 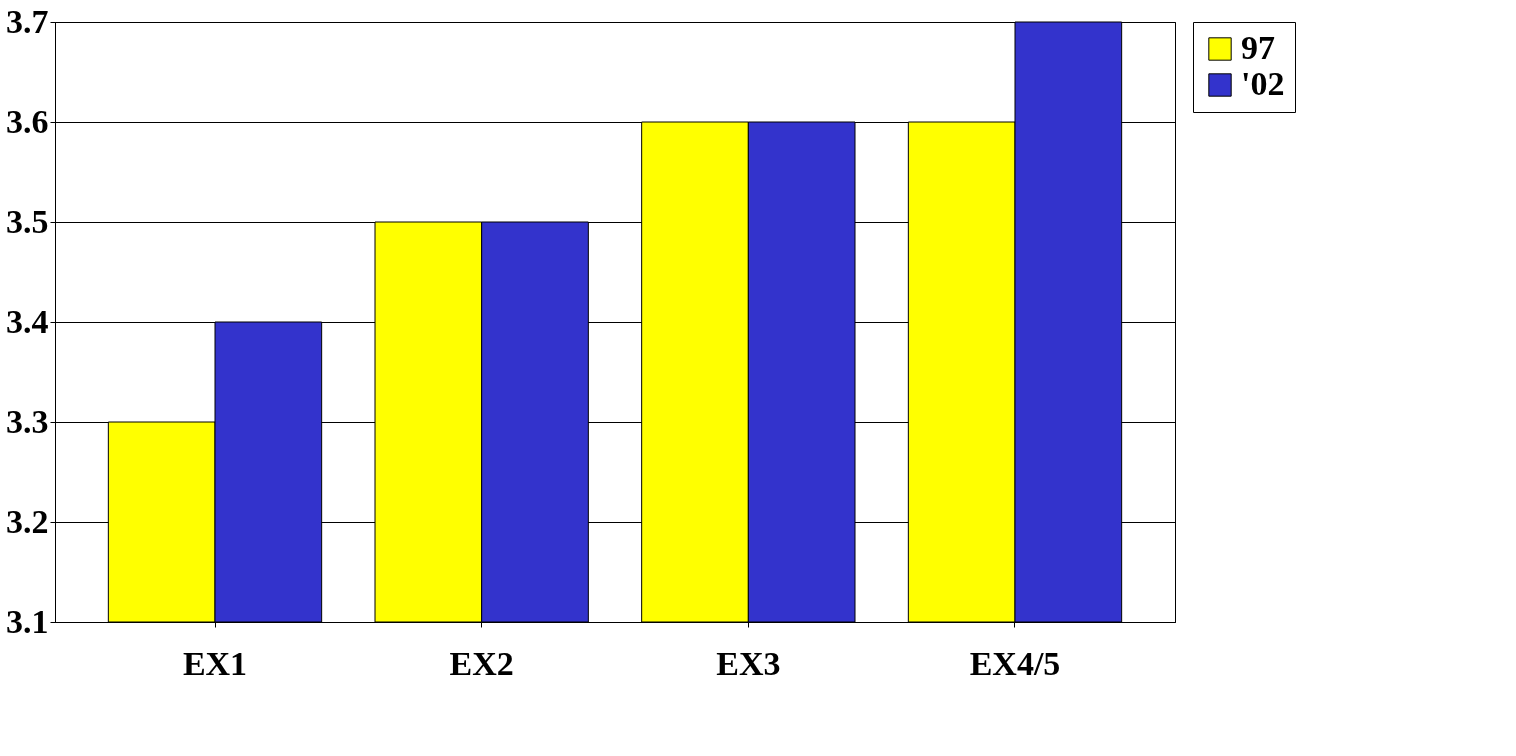 I want to click on legend-label: '02, so click(x=1263, y=83).